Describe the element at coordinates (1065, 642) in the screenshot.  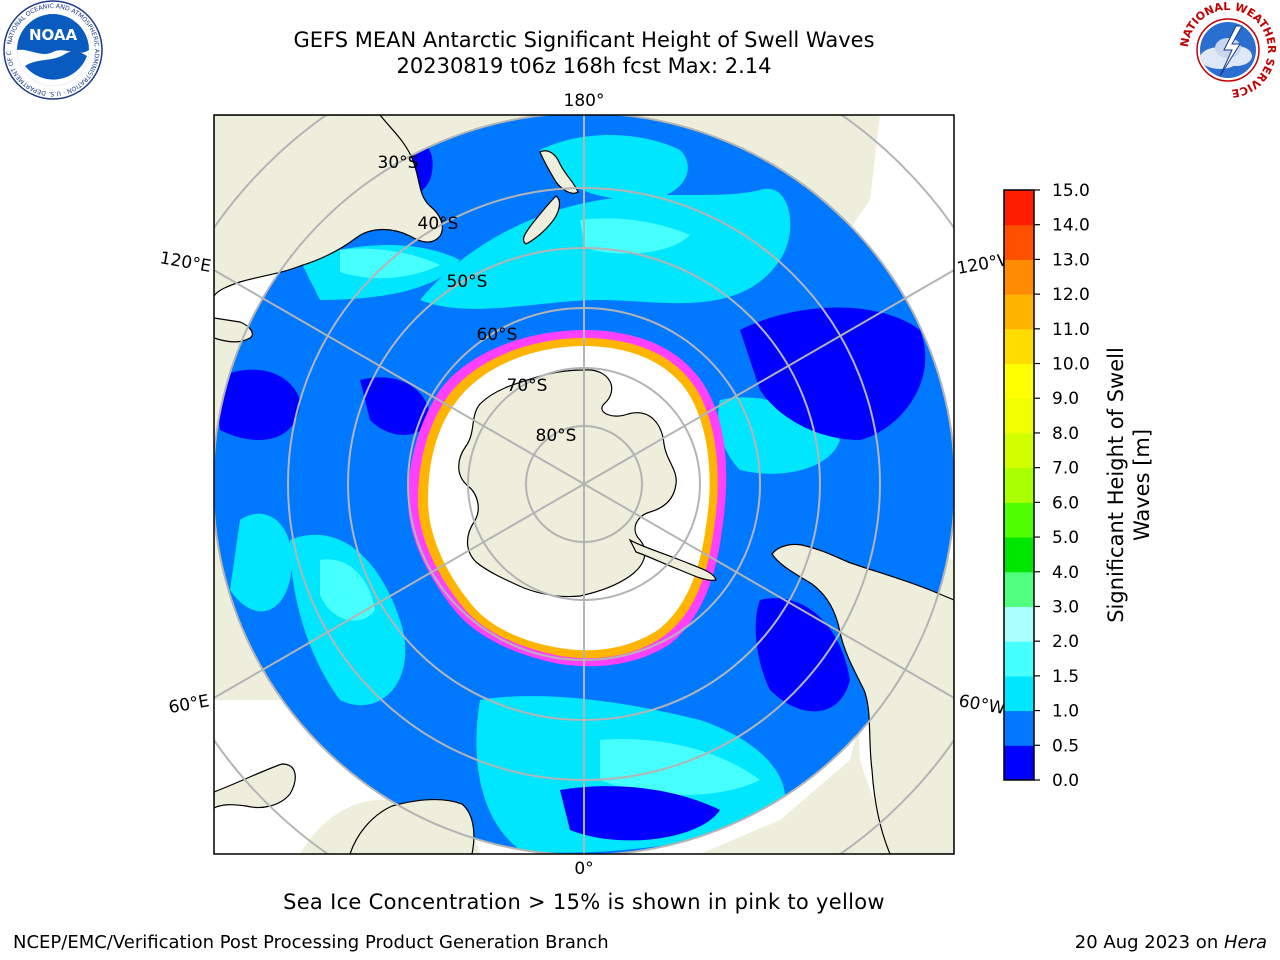
I see `colorbar-tick-label: 2.0` at that location.